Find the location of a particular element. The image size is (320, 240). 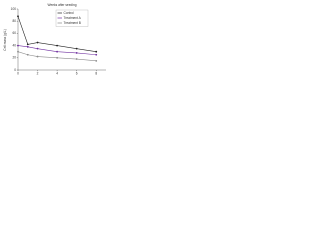

x-tick-label: 6 is located at coordinates (77, 73).